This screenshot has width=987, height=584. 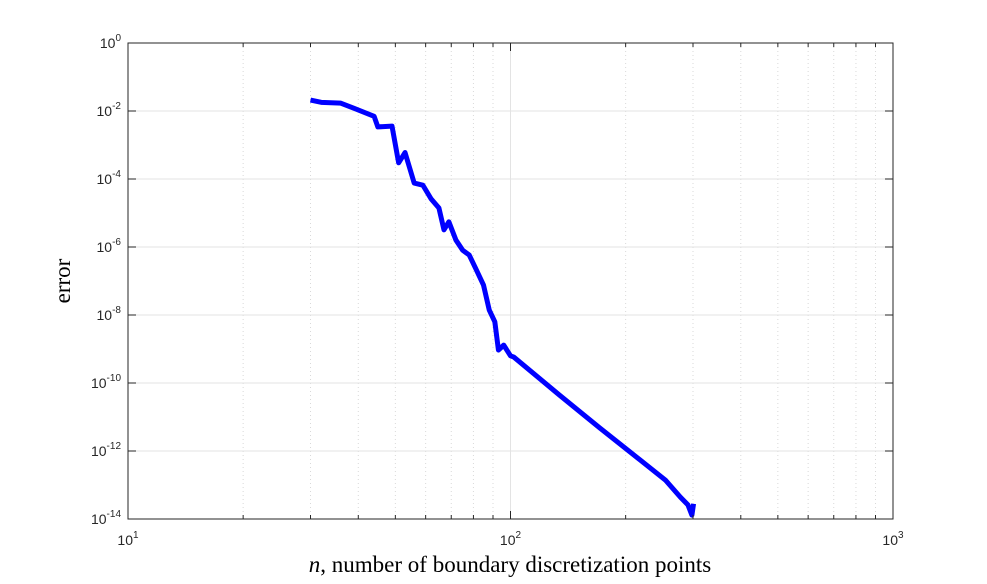 What do you see at coordinates (901, 535) in the screenshot?
I see `tick-label-exponent: 3` at bounding box center [901, 535].